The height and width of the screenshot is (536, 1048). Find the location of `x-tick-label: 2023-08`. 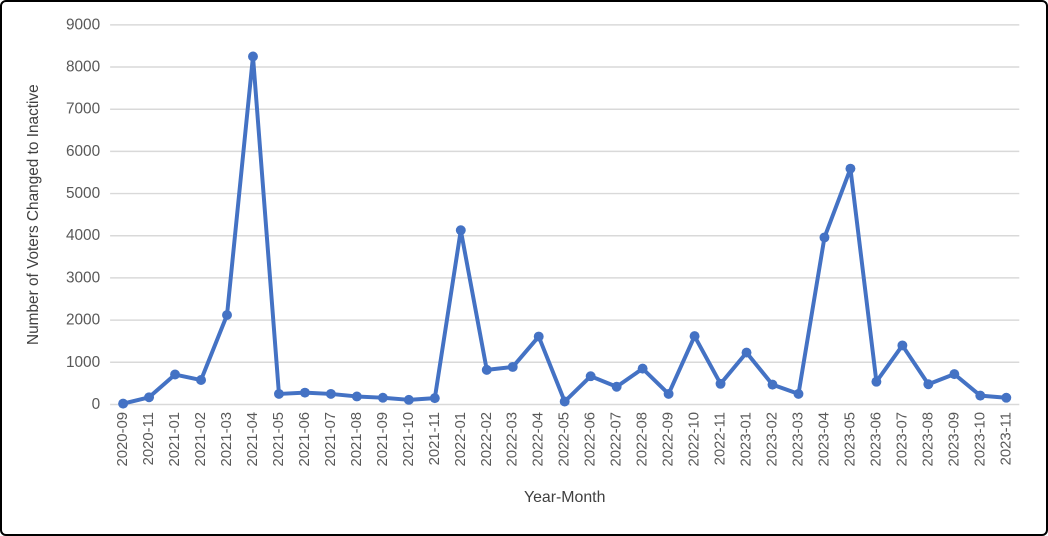

x-tick-label: 2023-08 is located at coordinates (928, 439).